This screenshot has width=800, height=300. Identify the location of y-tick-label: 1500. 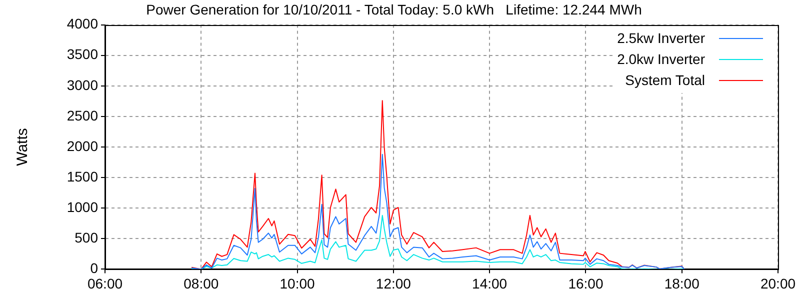
(82, 176).